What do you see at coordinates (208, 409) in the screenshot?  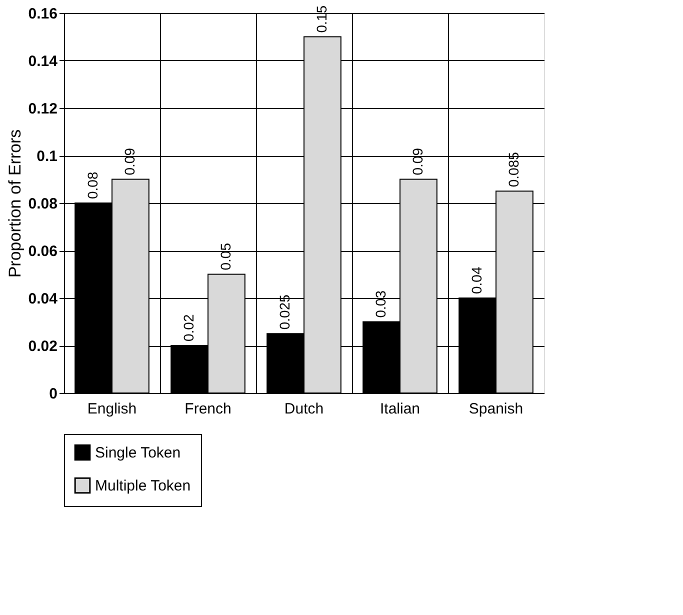 I see `x-tick-label: French` at bounding box center [208, 409].